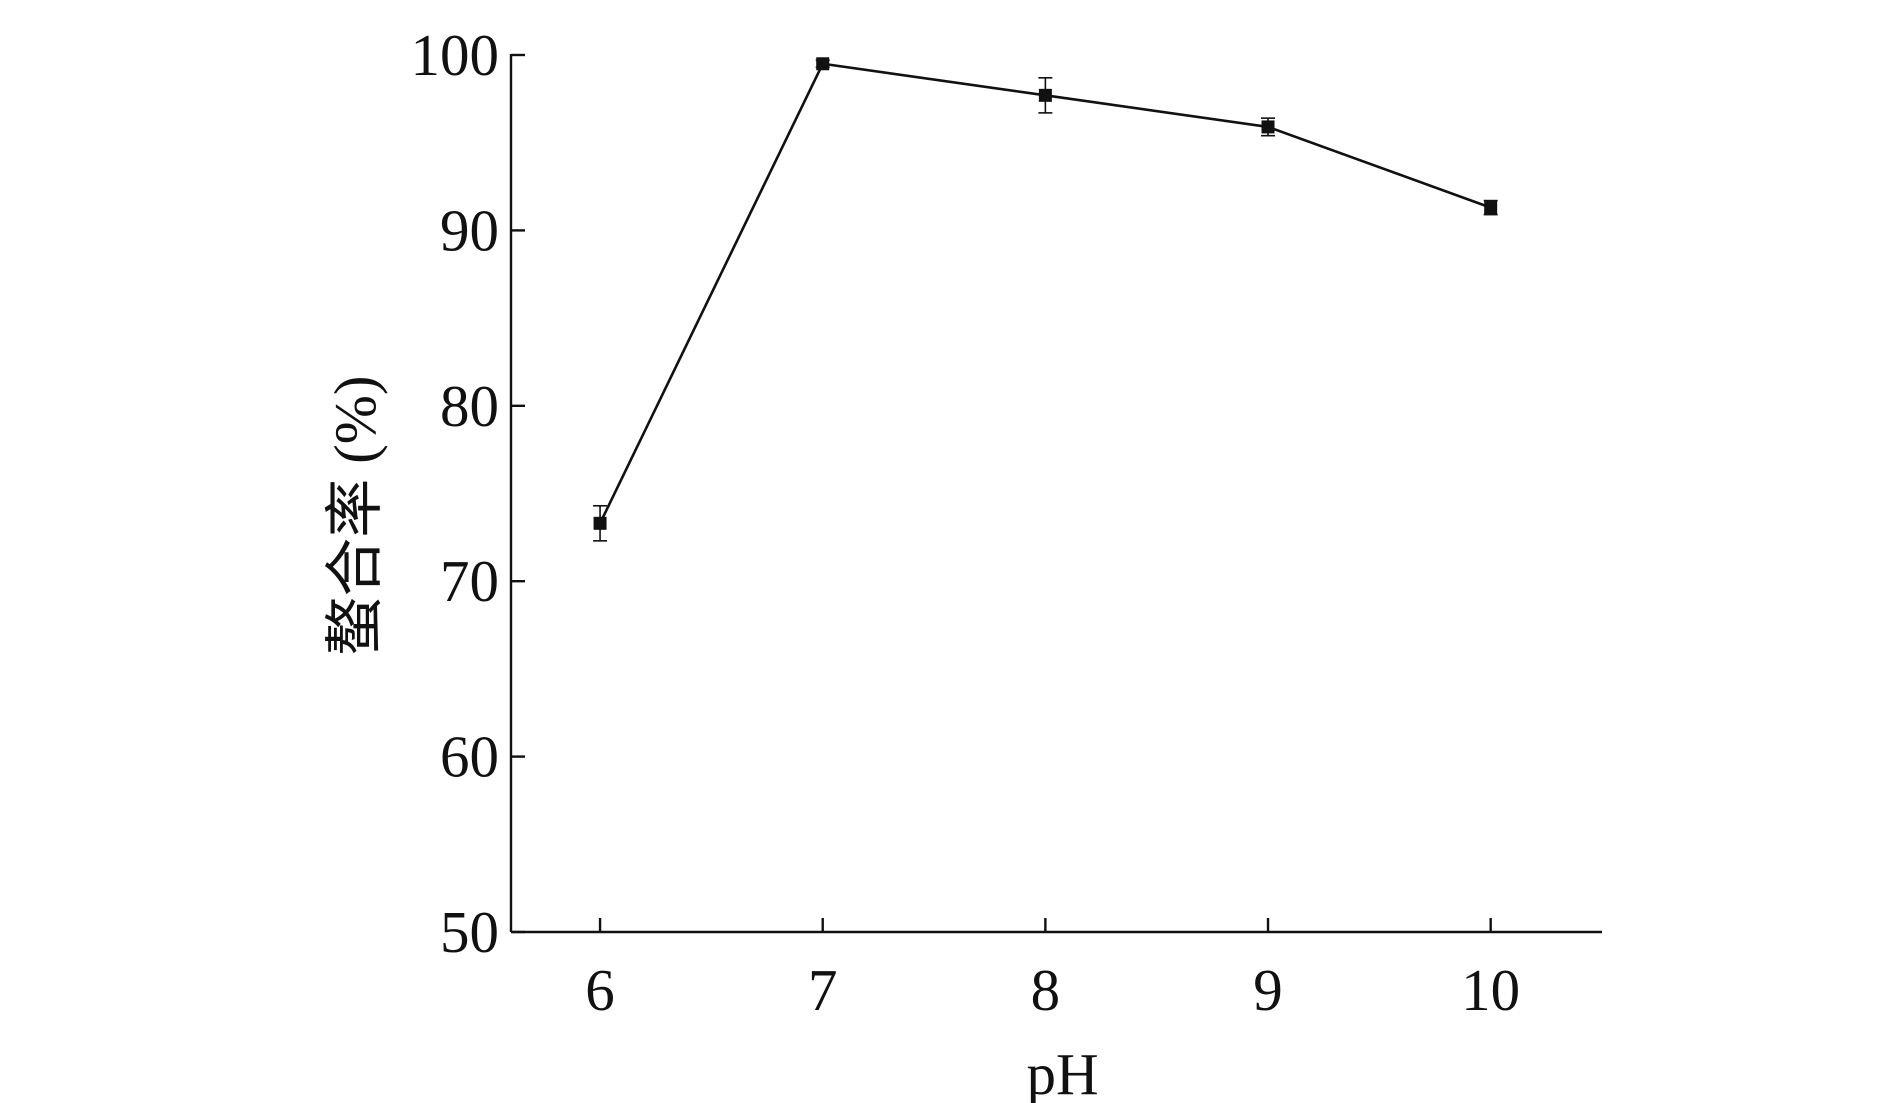 This screenshot has height=1103, width=1890. What do you see at coordinates (1062, 1072) in the screenshot?
I see `x-axis-label: pH` at bounding box center [1062, 1072].